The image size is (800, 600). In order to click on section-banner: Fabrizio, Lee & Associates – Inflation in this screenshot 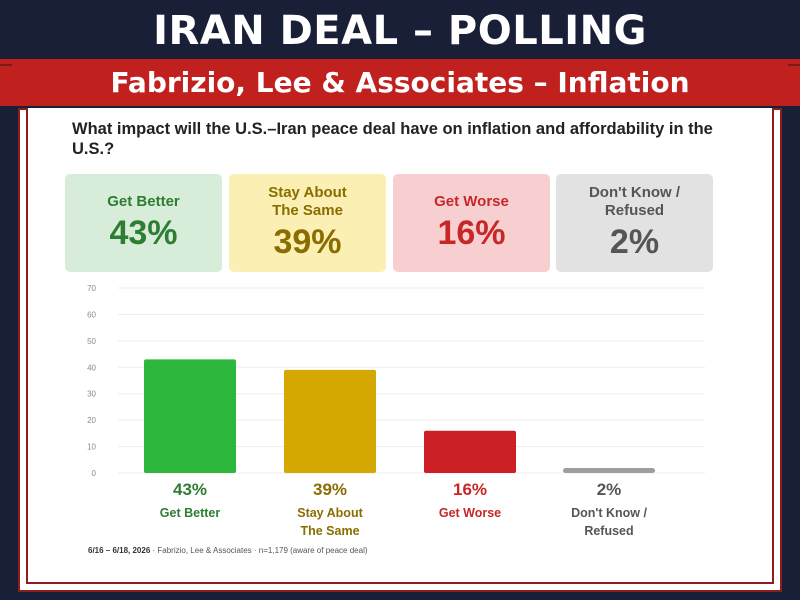, I will do `click(400, 82)`.